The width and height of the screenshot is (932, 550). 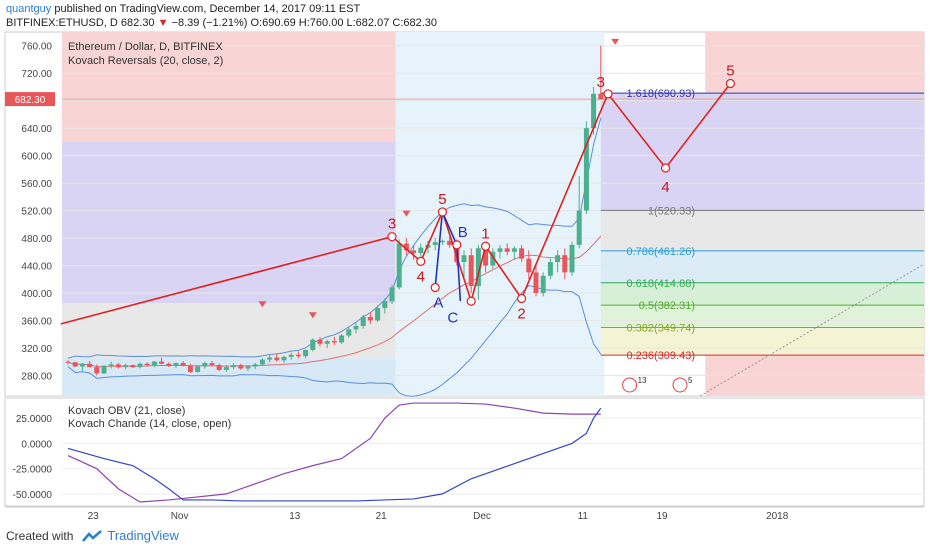 I want to click on tradingview-brand: TradingView, so click(x=143, y=535).